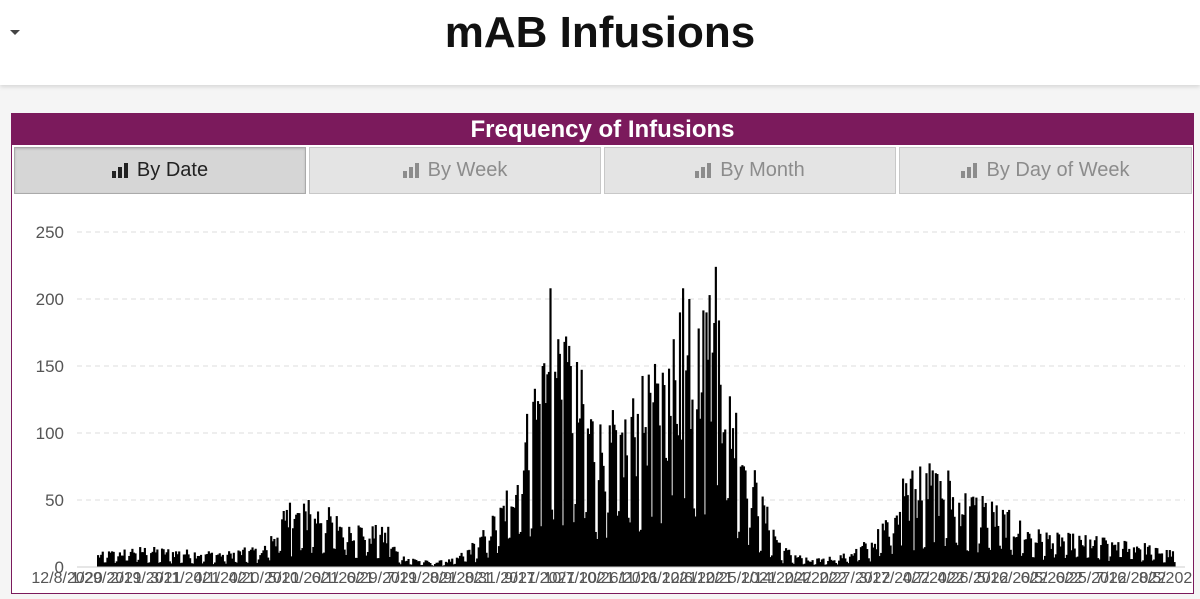 This screenshot has width=1200, height=599. Describe the element at coordinates (106, 578) in the screenshot. I see `x-tick-label: 1/29/2021` at that location.